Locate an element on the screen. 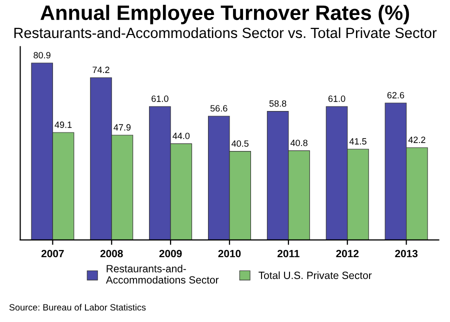 This screenshot has width=450, height=322. data-label: 62.6 is located at coordinates (395, 95).